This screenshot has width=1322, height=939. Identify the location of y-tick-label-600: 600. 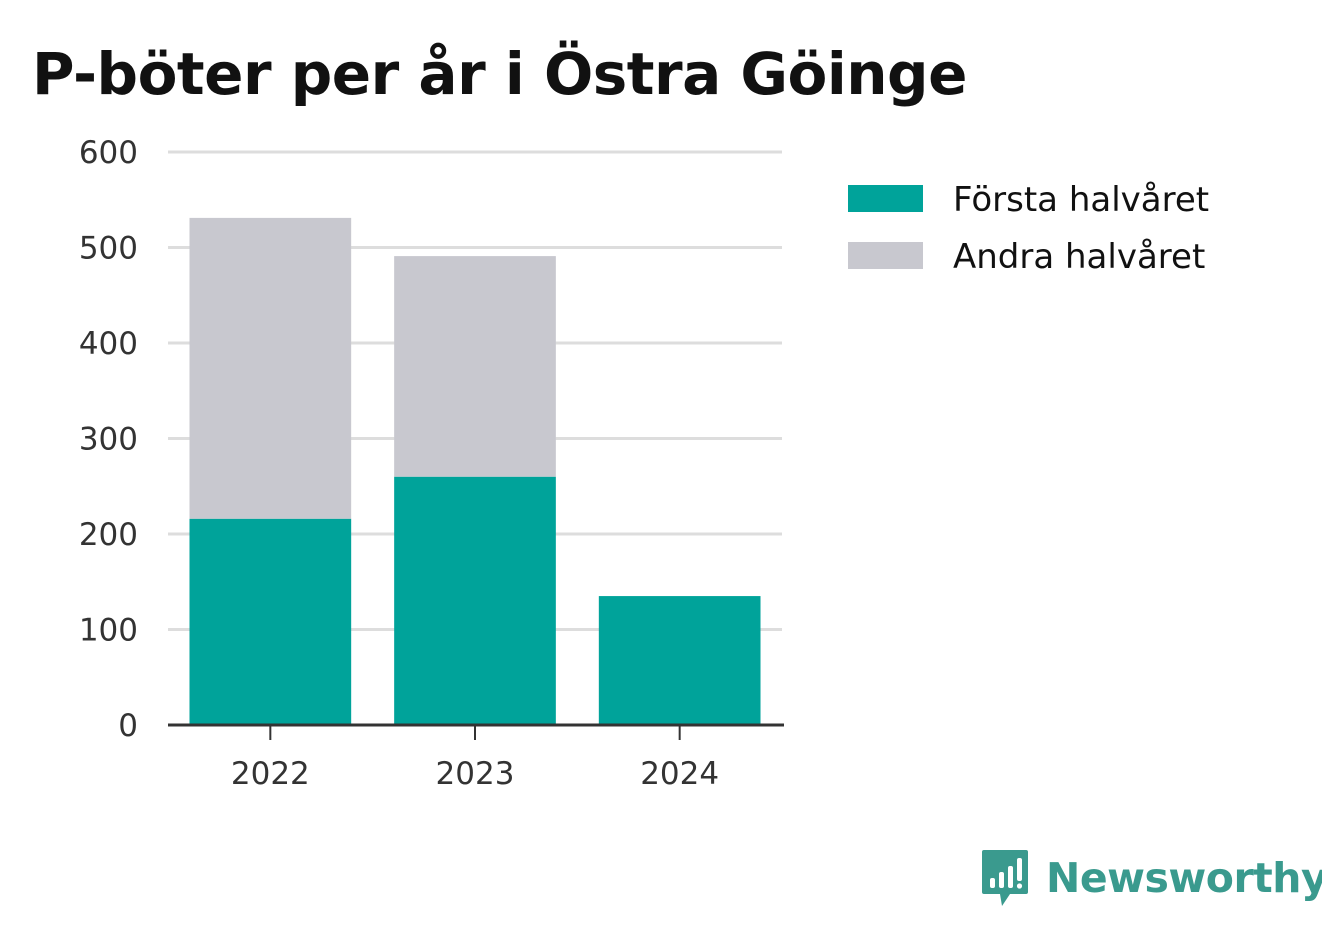
(108, 153).